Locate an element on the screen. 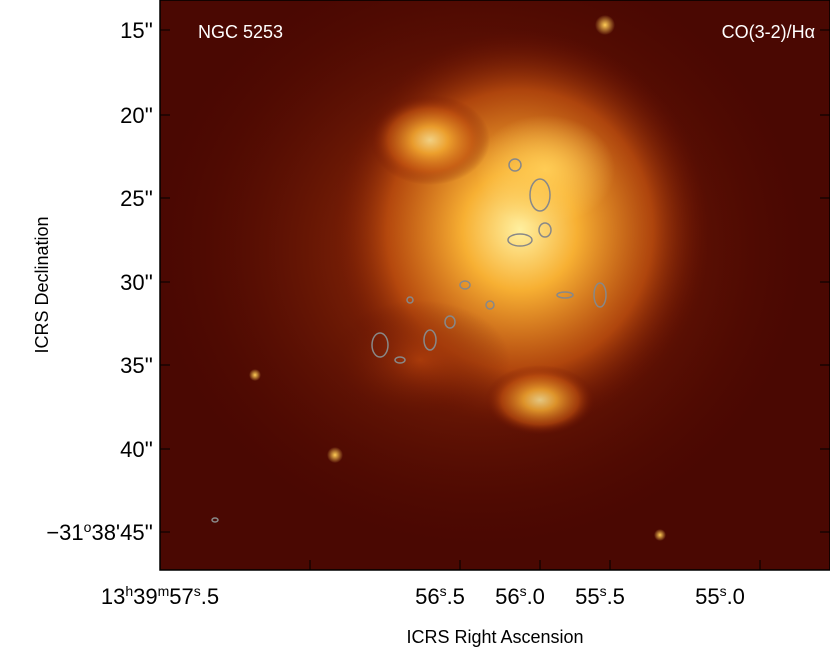 The height and width of the screenshot is (655, 830). line-label: CO(3-2)/Hα is located at coordinates (768, 32).